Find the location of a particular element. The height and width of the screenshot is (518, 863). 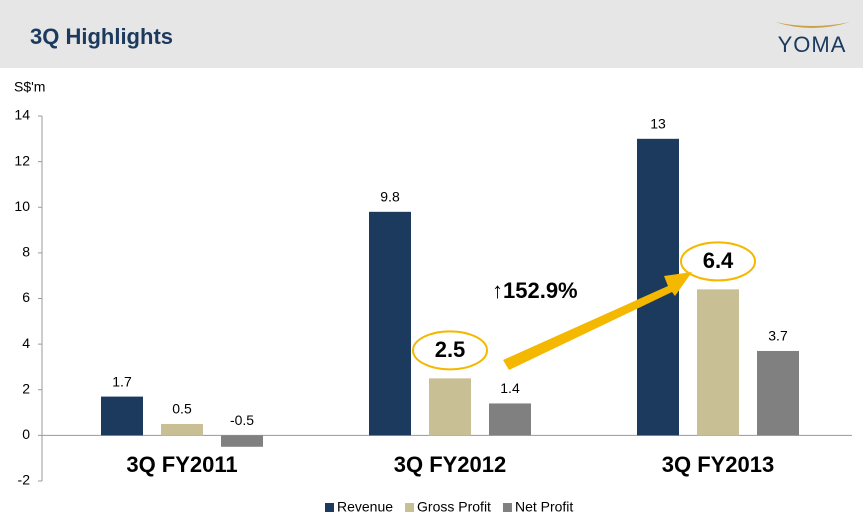

data-label: 13 is located at coordinates (658, 124).